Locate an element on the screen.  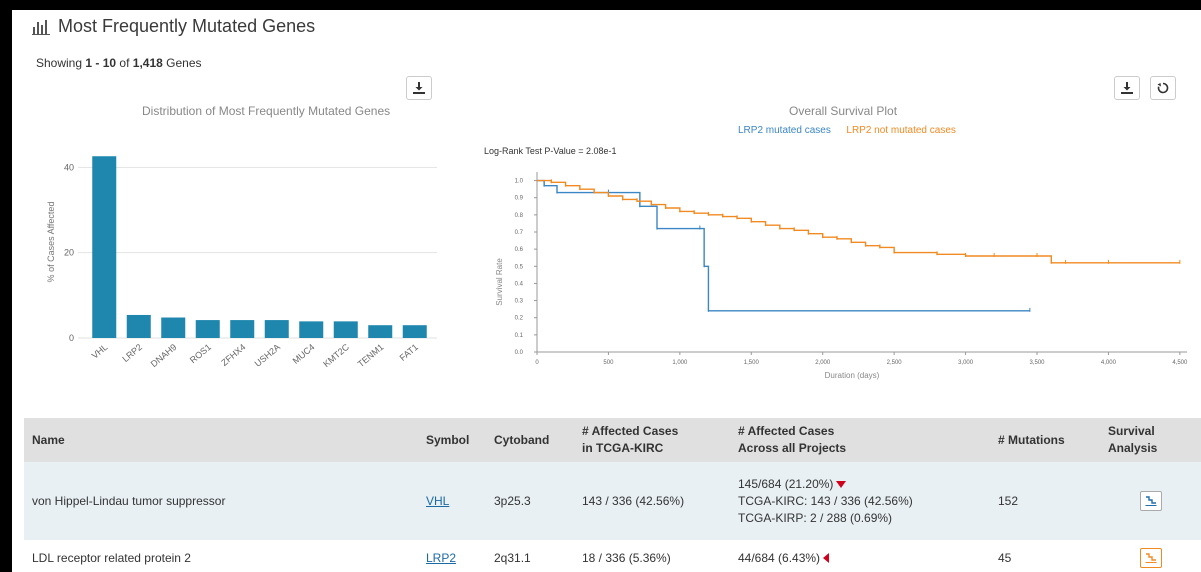
panel-header: Most Frequently Mutated Genes is located at coordinates (173, 26).